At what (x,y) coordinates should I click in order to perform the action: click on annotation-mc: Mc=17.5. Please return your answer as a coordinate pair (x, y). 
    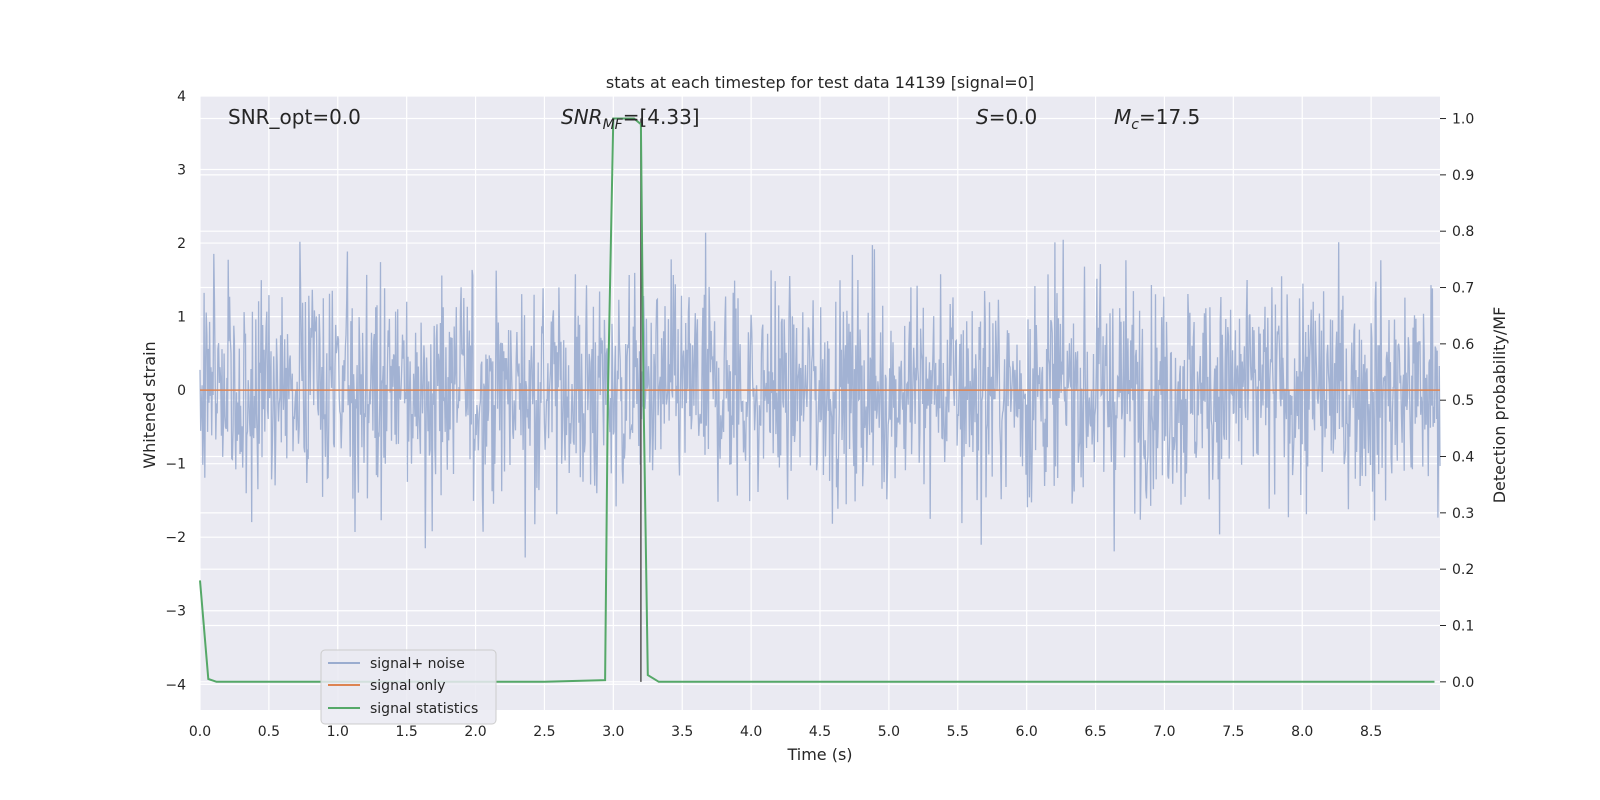
    Looking at the image, I should click on (1157, 119).